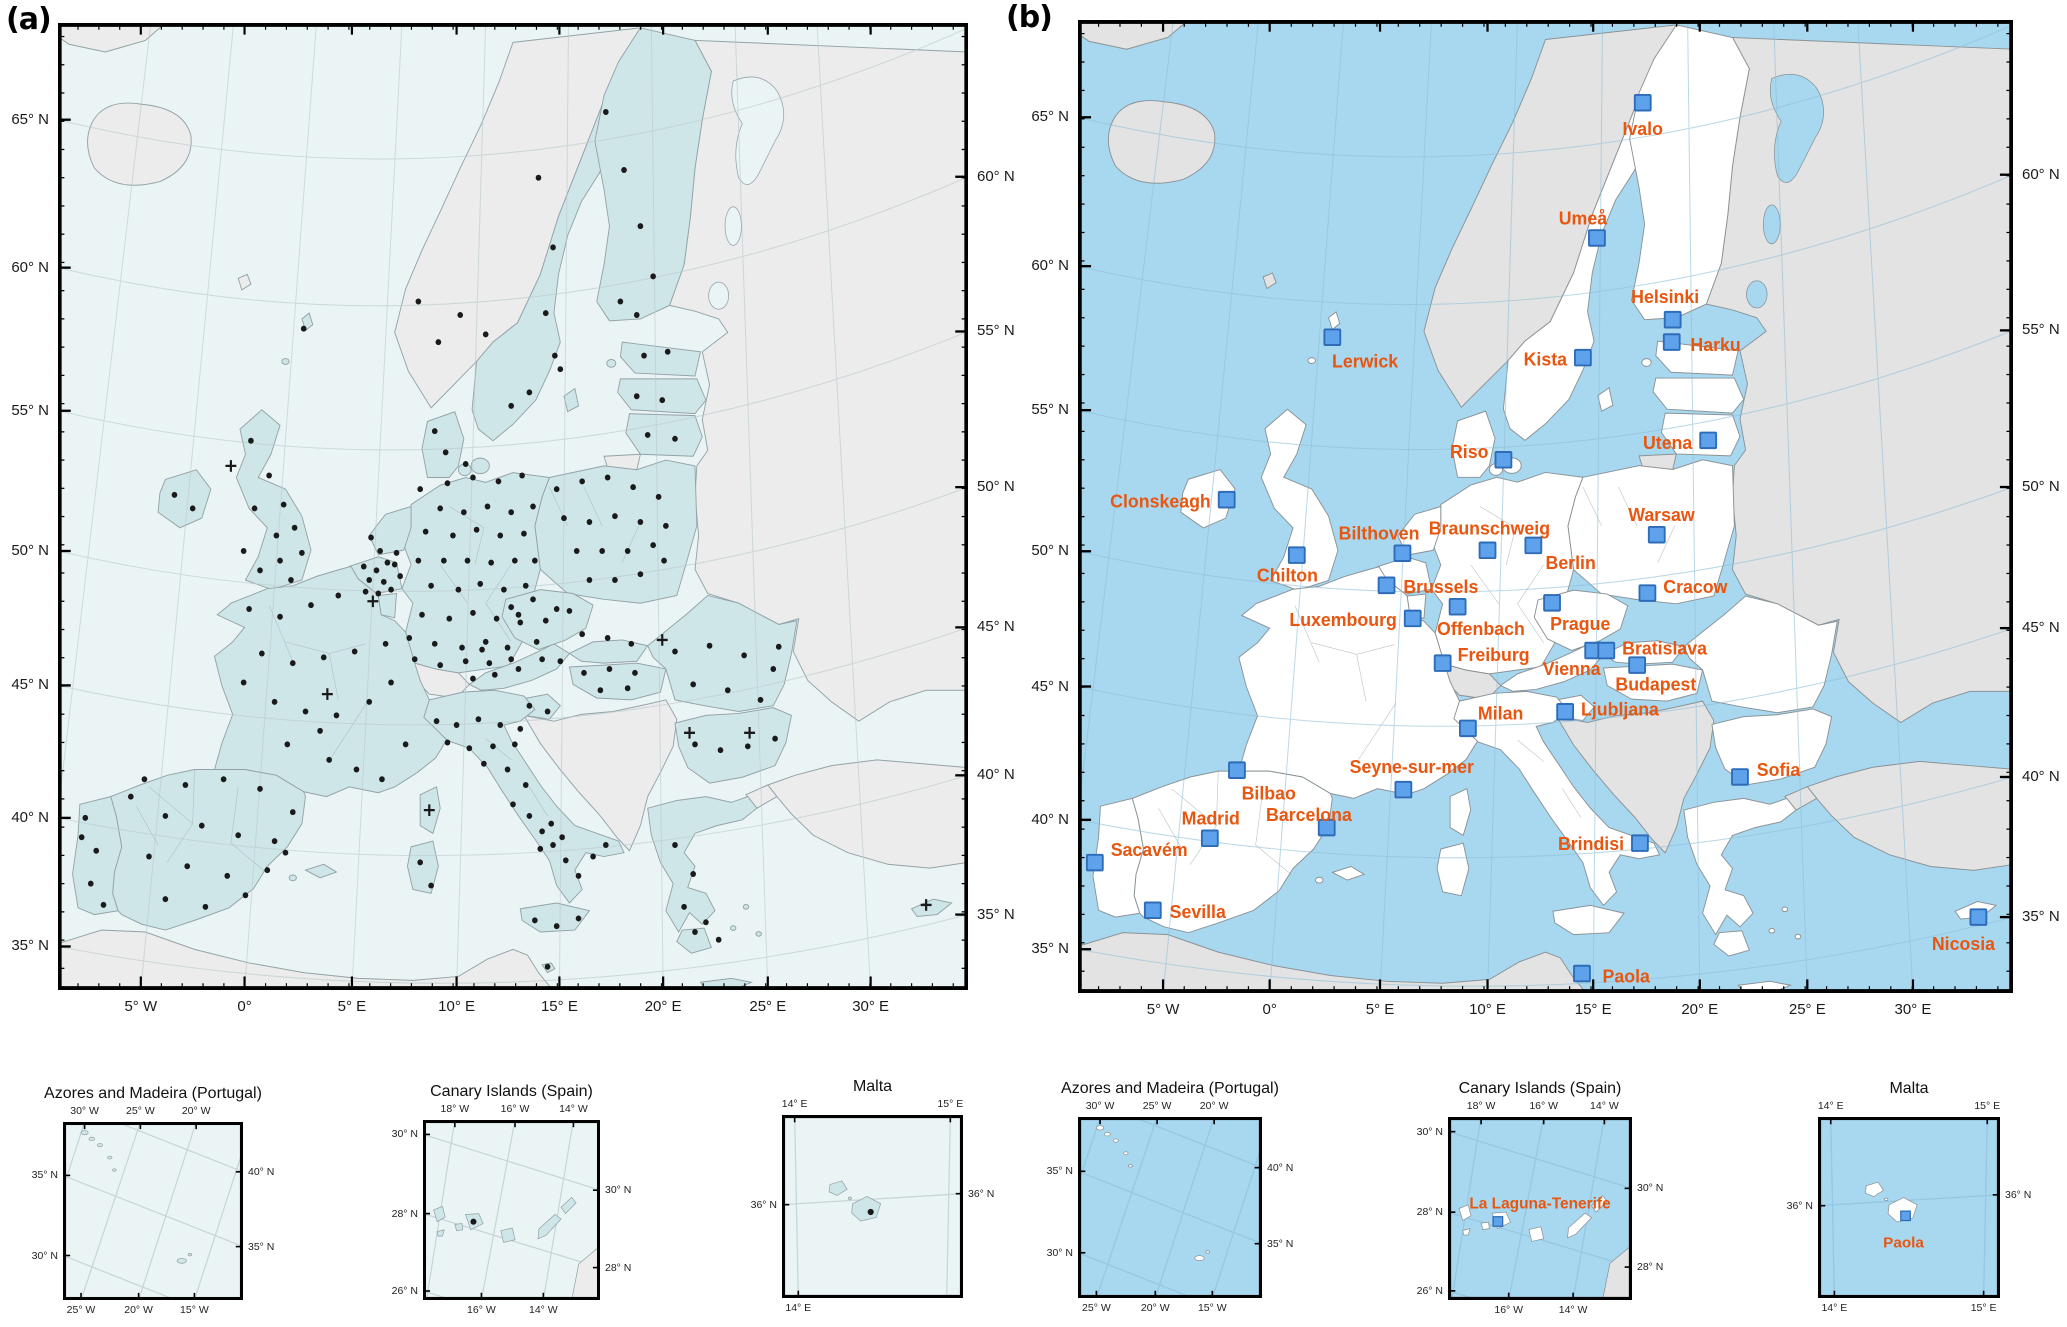 This screenshot has width=2067, height=1327. What do you see at coordinates (1603, 844) in the screenshot?
I see `station-brindisi: Brindisi` at bounding box center [1603, 844].